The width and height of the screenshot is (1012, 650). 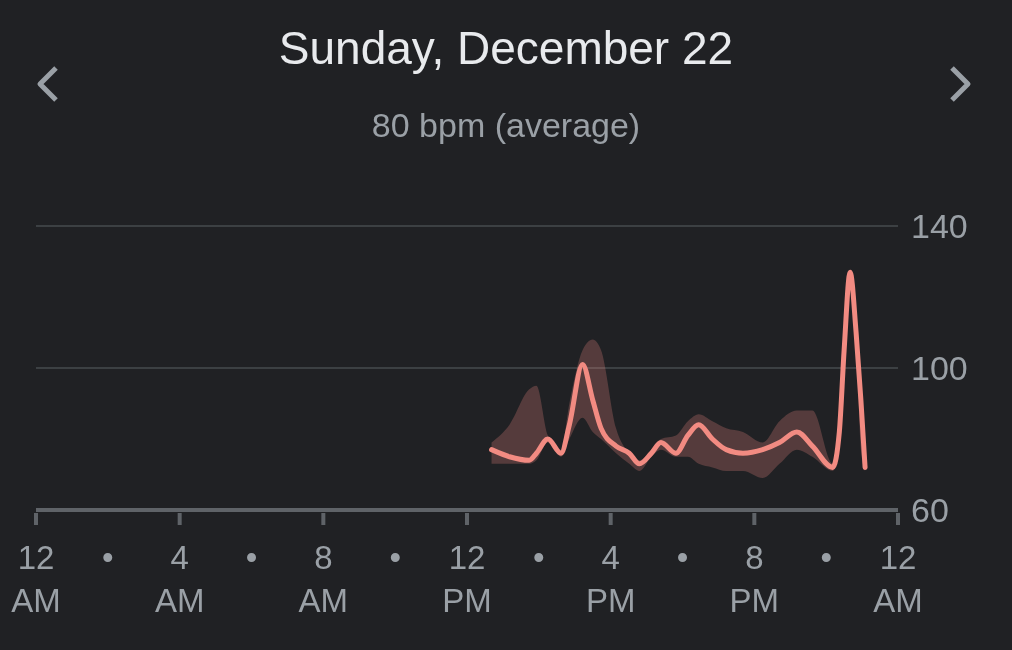 I want to click on chart-subtitle: 80 bpm (average), so click(x=506, y=125).